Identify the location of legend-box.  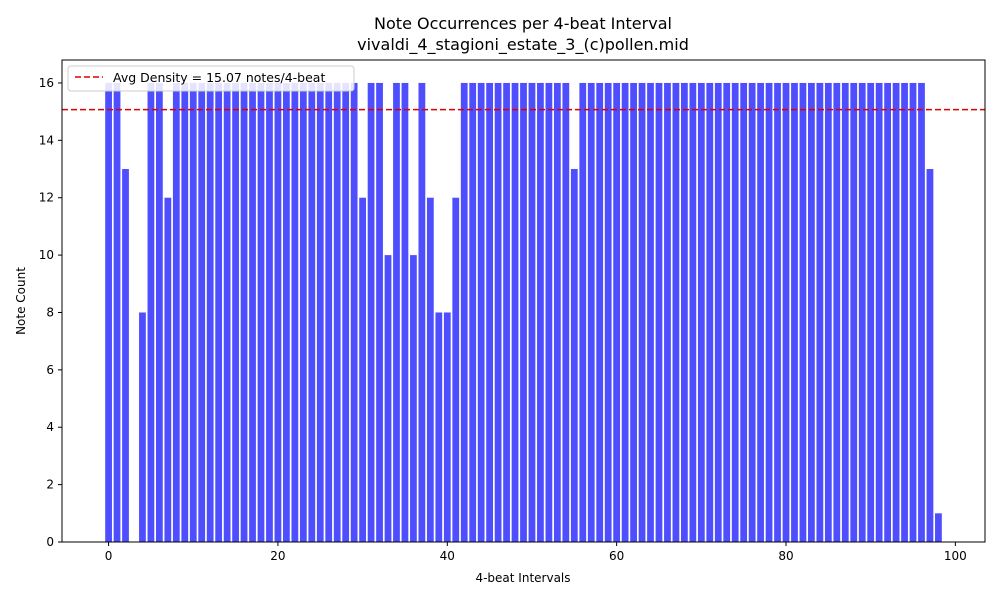
(211, 78).